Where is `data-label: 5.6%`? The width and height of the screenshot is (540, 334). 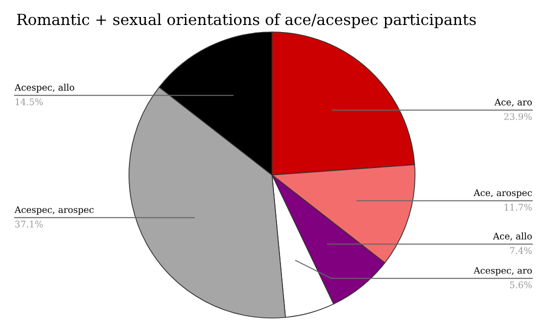 data-label: 5.6% is located at coordinates (521, 284).